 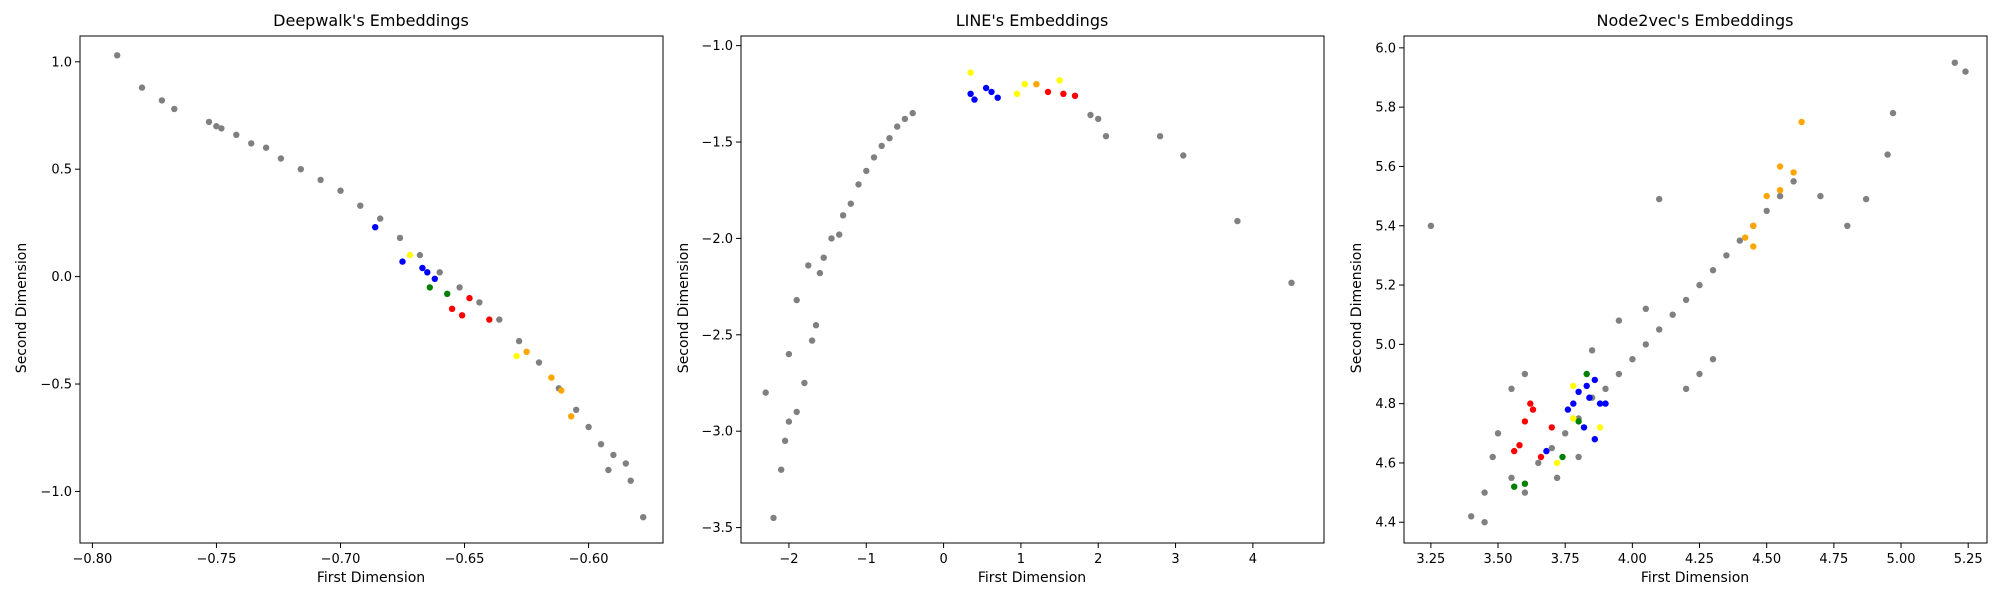 I want to click on deepwalk-y-axis-label: Second Dimension, so click(x=22, y=308).